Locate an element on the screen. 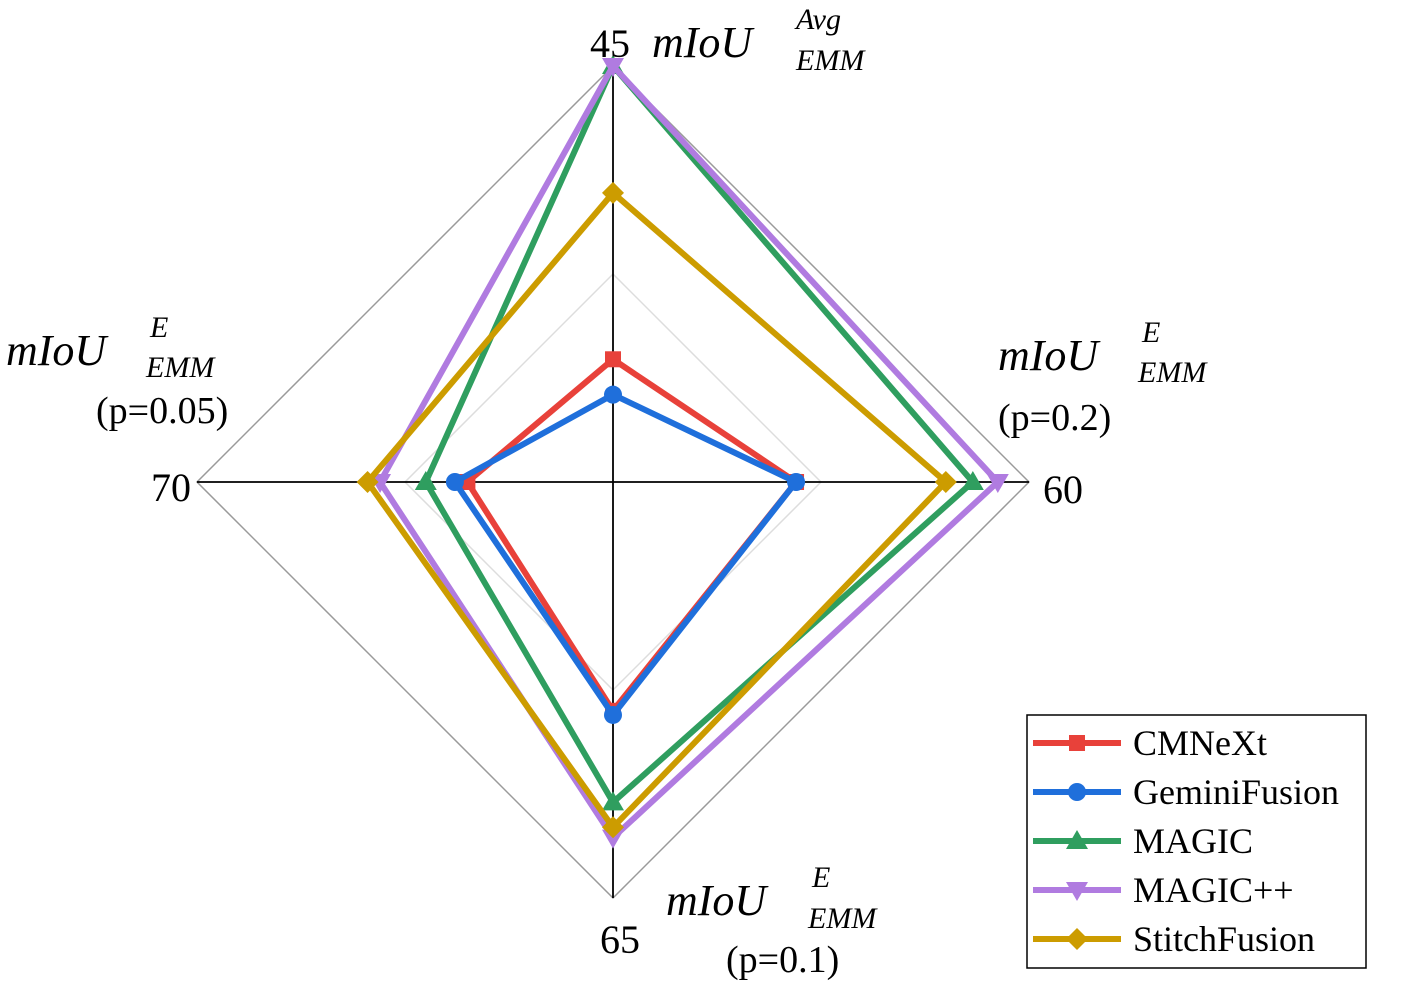 The image size is (1411, 1003). tick-label-top: 45 is located at coordinates (610, 43).